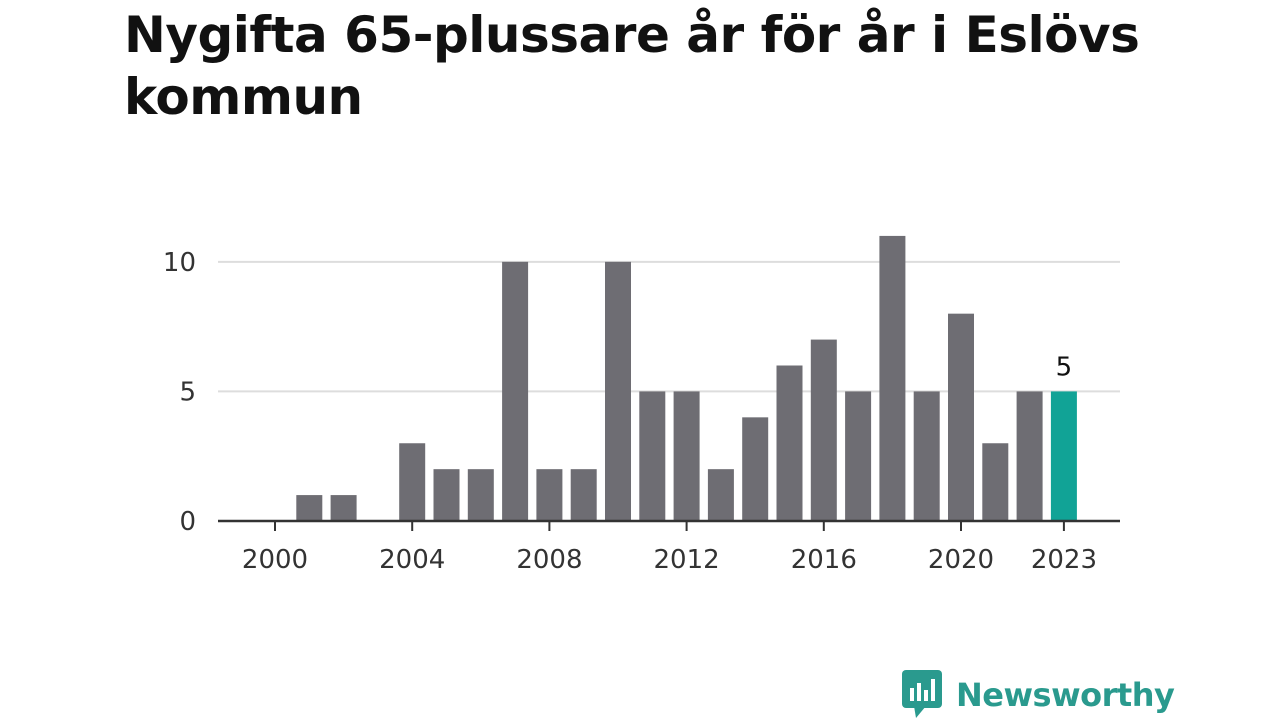 This screenshot has height=720, width=1280. Describe the element at coordinates (995, 482) in the screenshot. I see `bar-2021` at that location.